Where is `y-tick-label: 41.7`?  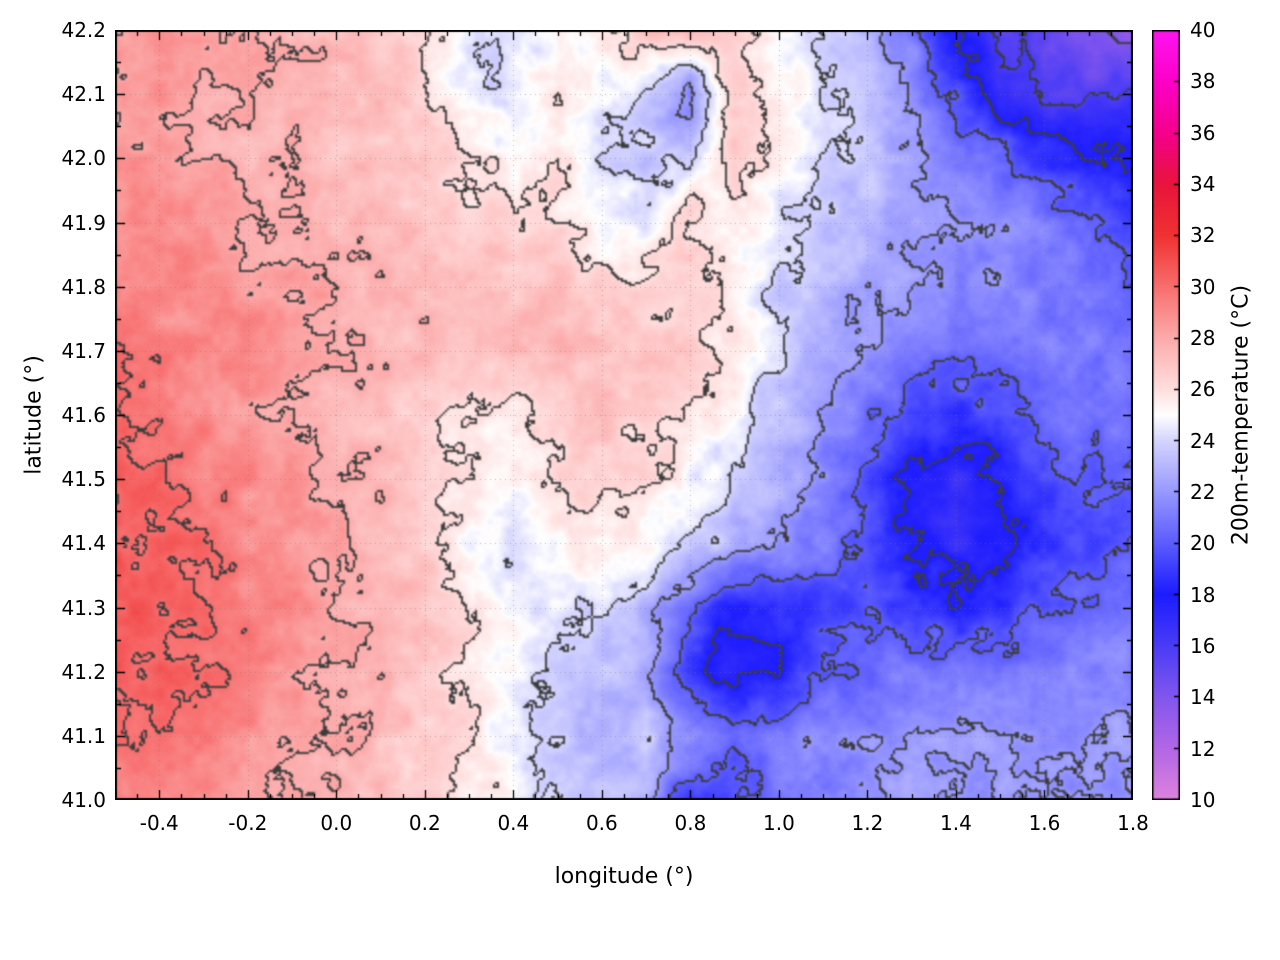
y-tick-label: 41.7 is located at coordinates (83, 350).